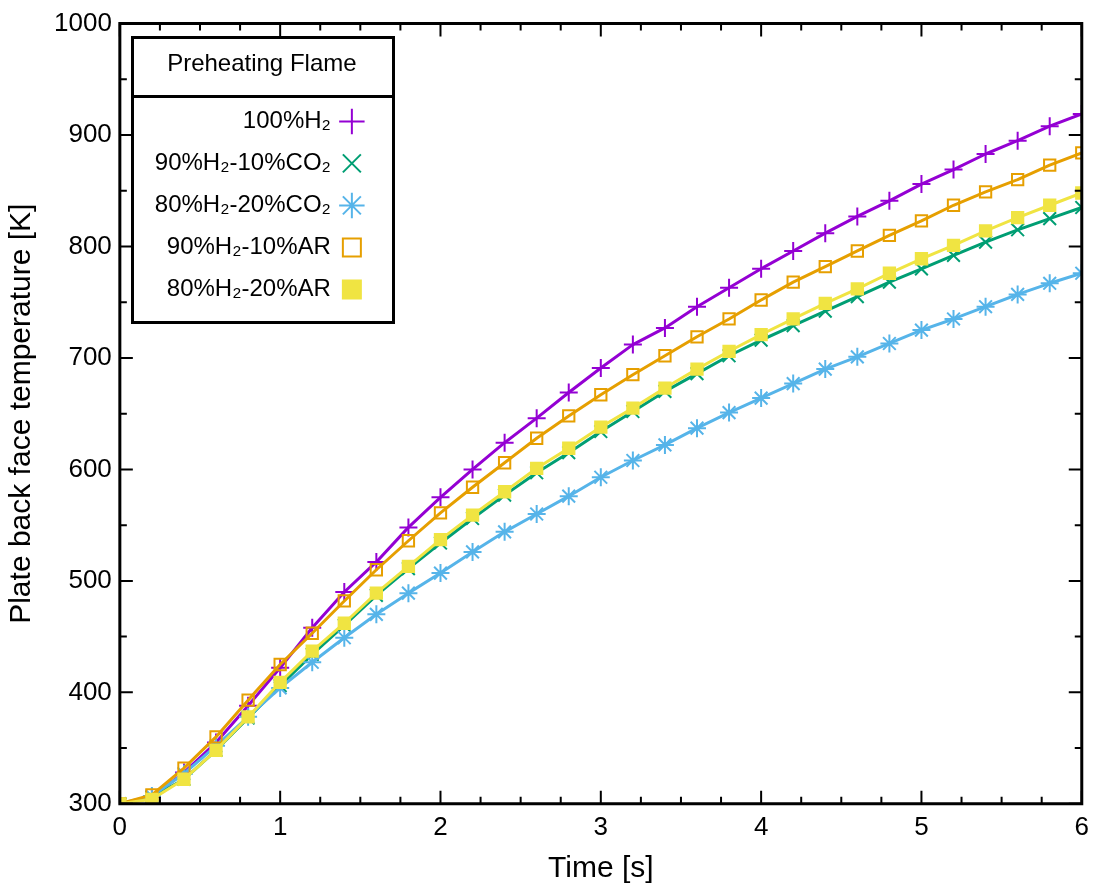 The width and height of the screenshot is (1097, 891). I want to click on x-tick-label: 5, so click(921, 825).